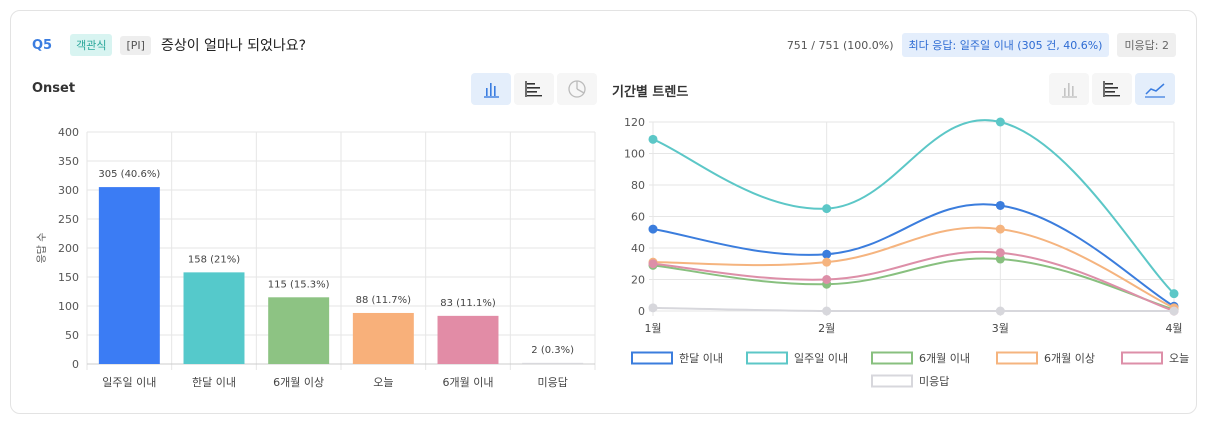  What do you see at coordinates (233, 46) in the screenshot?
I see `question-title: 증상이 얼마나 되었나요?` at bounding box center [233, 46].